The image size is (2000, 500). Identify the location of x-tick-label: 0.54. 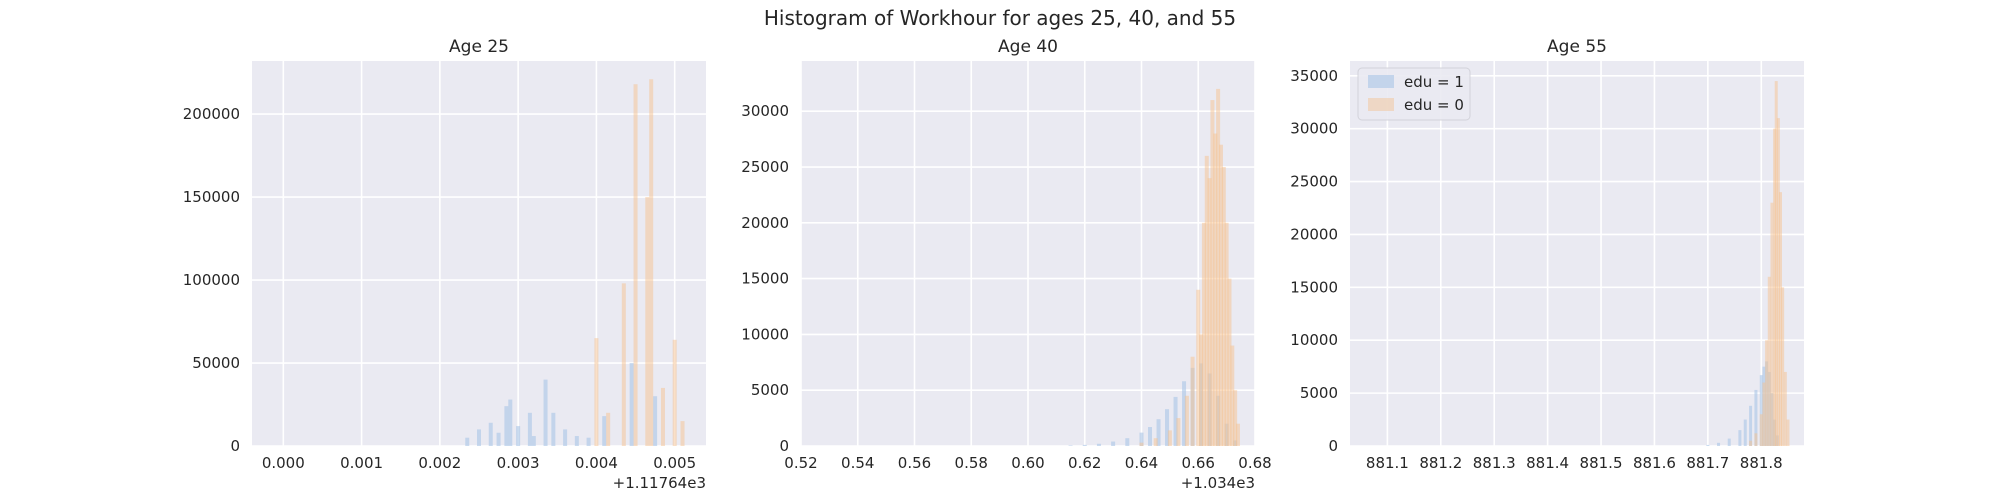
(857, 463).